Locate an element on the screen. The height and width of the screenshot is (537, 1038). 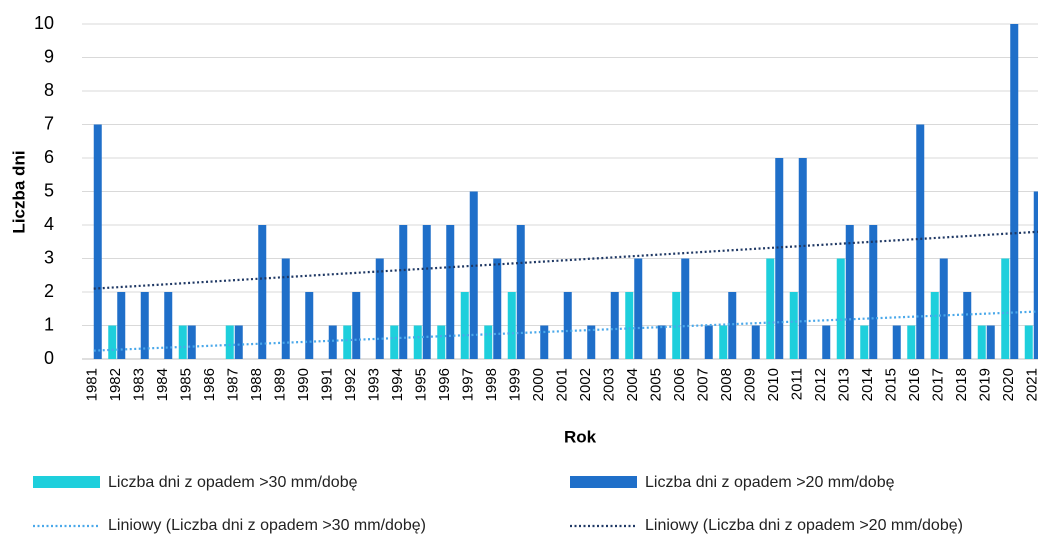
x-tick-label: 2013 is located at coordinates (844, 384).